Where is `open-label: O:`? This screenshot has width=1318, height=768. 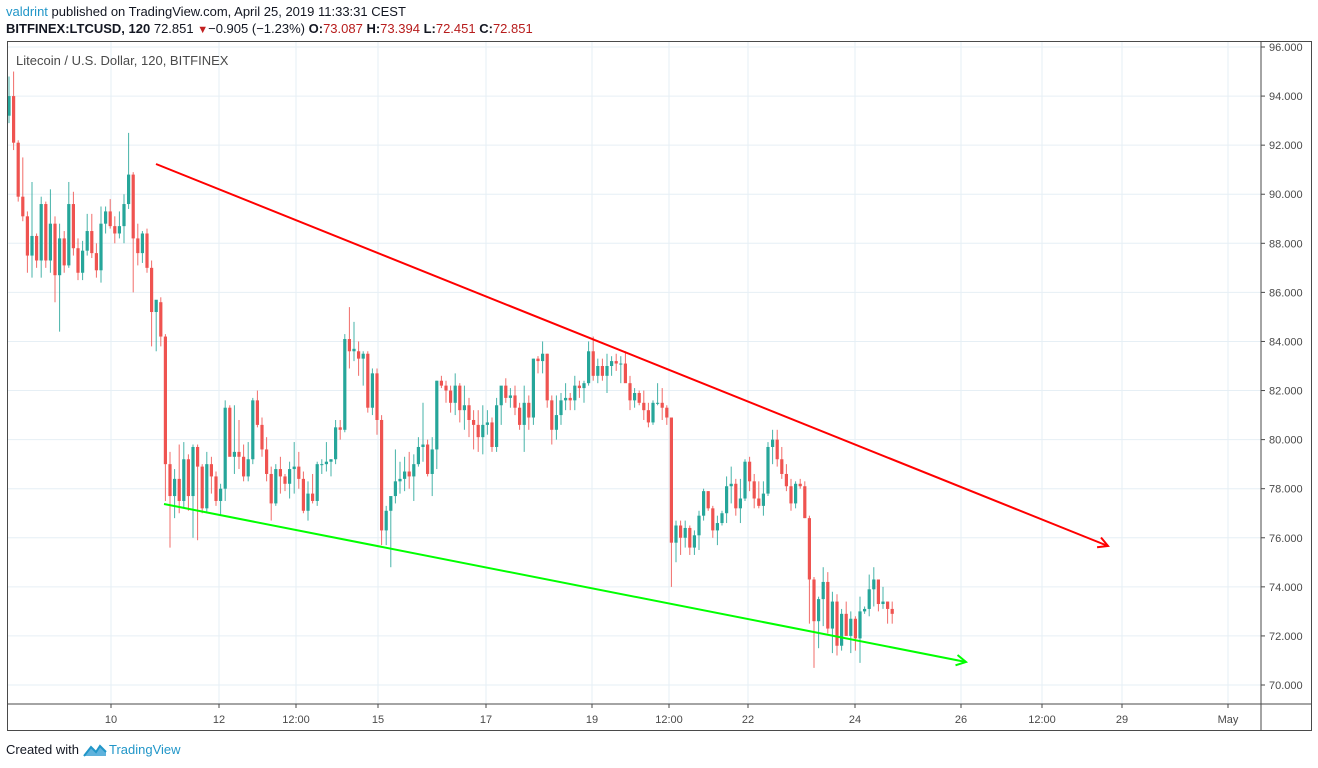
open-label: O: is located at coordinates (316, 28).